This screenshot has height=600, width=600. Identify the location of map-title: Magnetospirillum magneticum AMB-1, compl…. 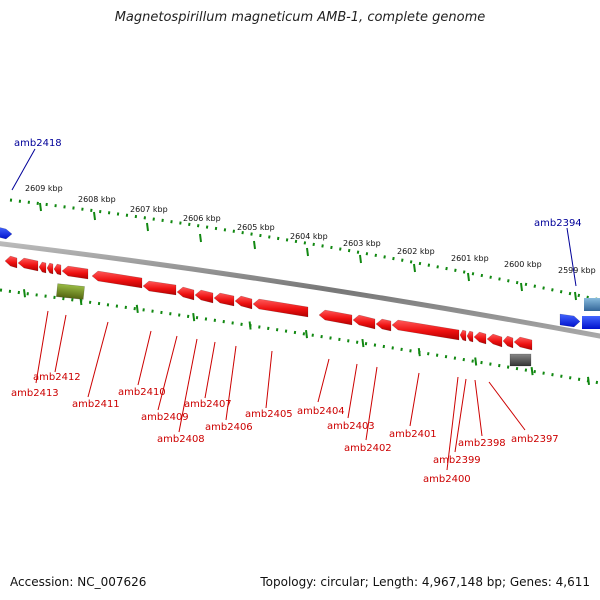
(300, 17).